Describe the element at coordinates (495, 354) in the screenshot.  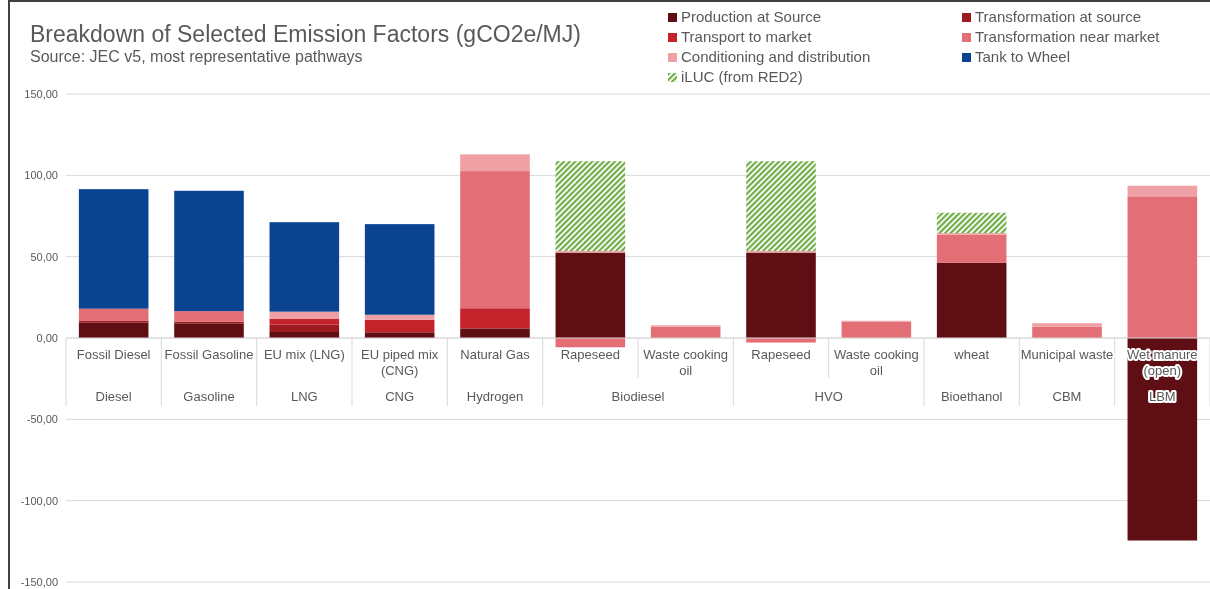
I see `x-tick-label: Natural Gas` at that location.